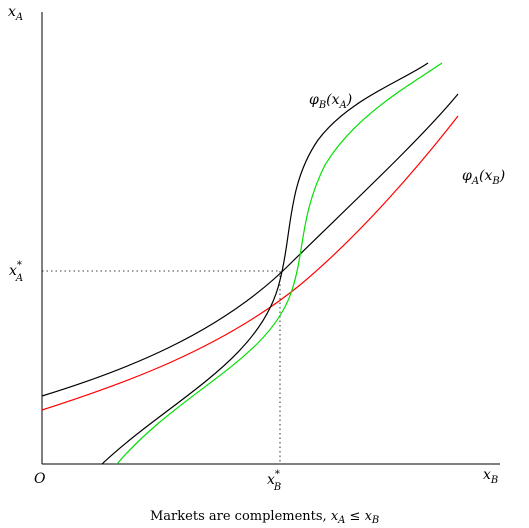 This screenshot has height=528, width=529. Describe the element at coordinates (264, 517) in the screenshot. I see `caption: Markets are complements, xA ≤ xB` at that location.